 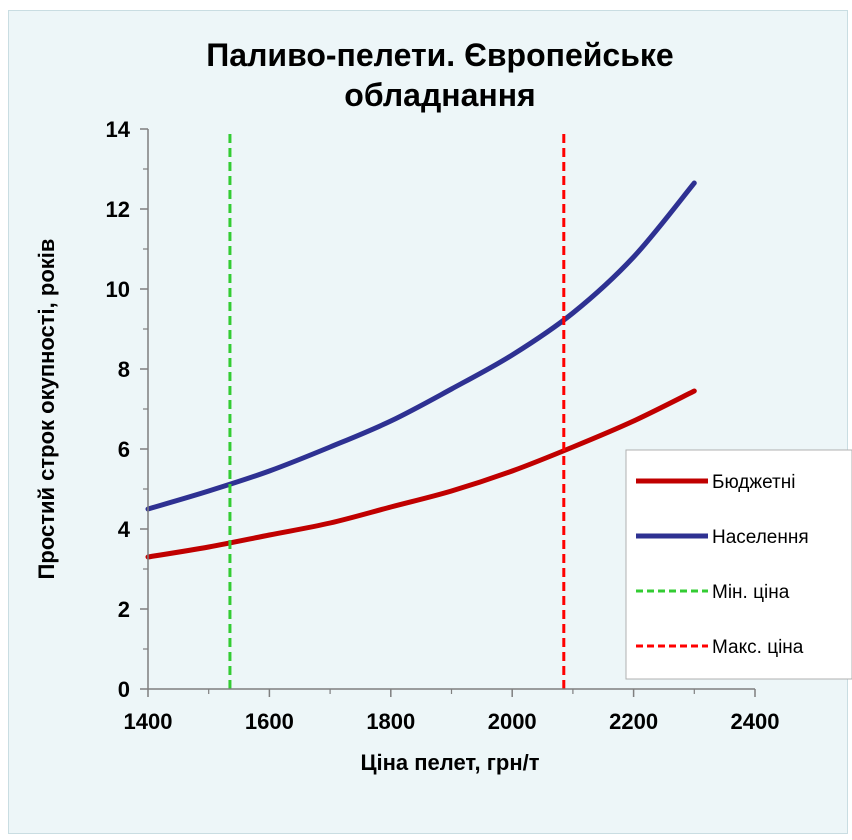 I want to click on x-tick-label: 1600, so click(x=269, y=721).